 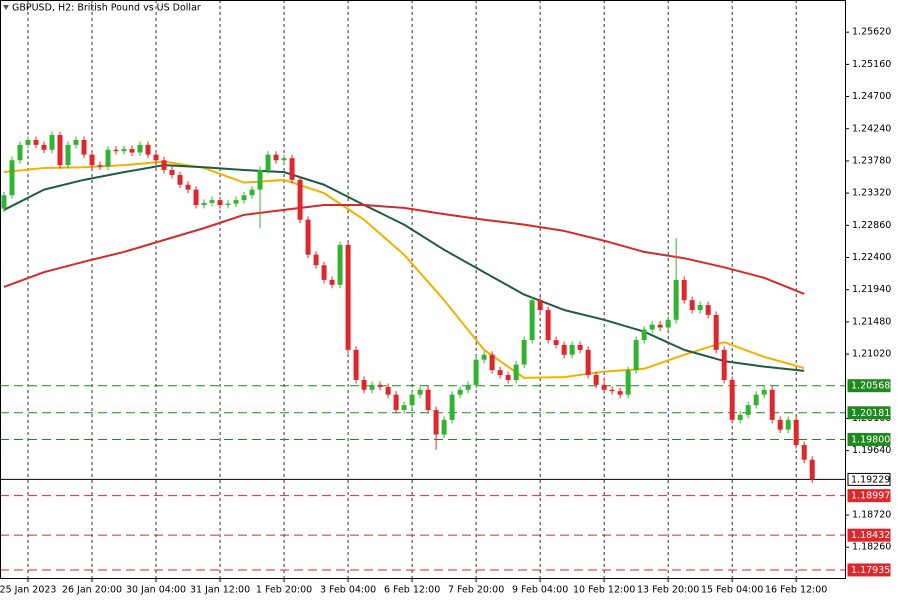 I want to click on y-tick-label: 1.18720, so click(x=871, y=515).